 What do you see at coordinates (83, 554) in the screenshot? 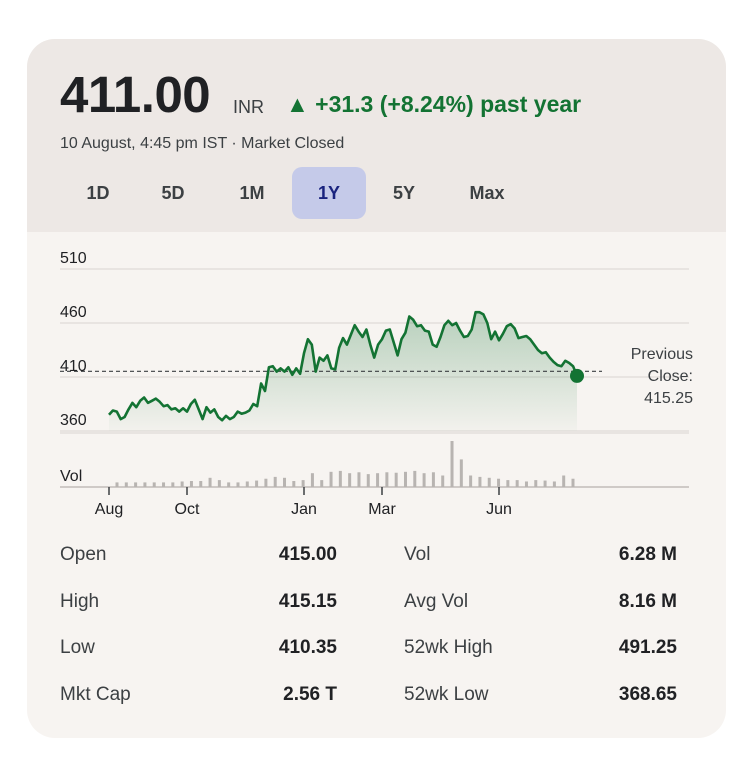
I see `stat-label: Open` at bounding box center [83, 554].